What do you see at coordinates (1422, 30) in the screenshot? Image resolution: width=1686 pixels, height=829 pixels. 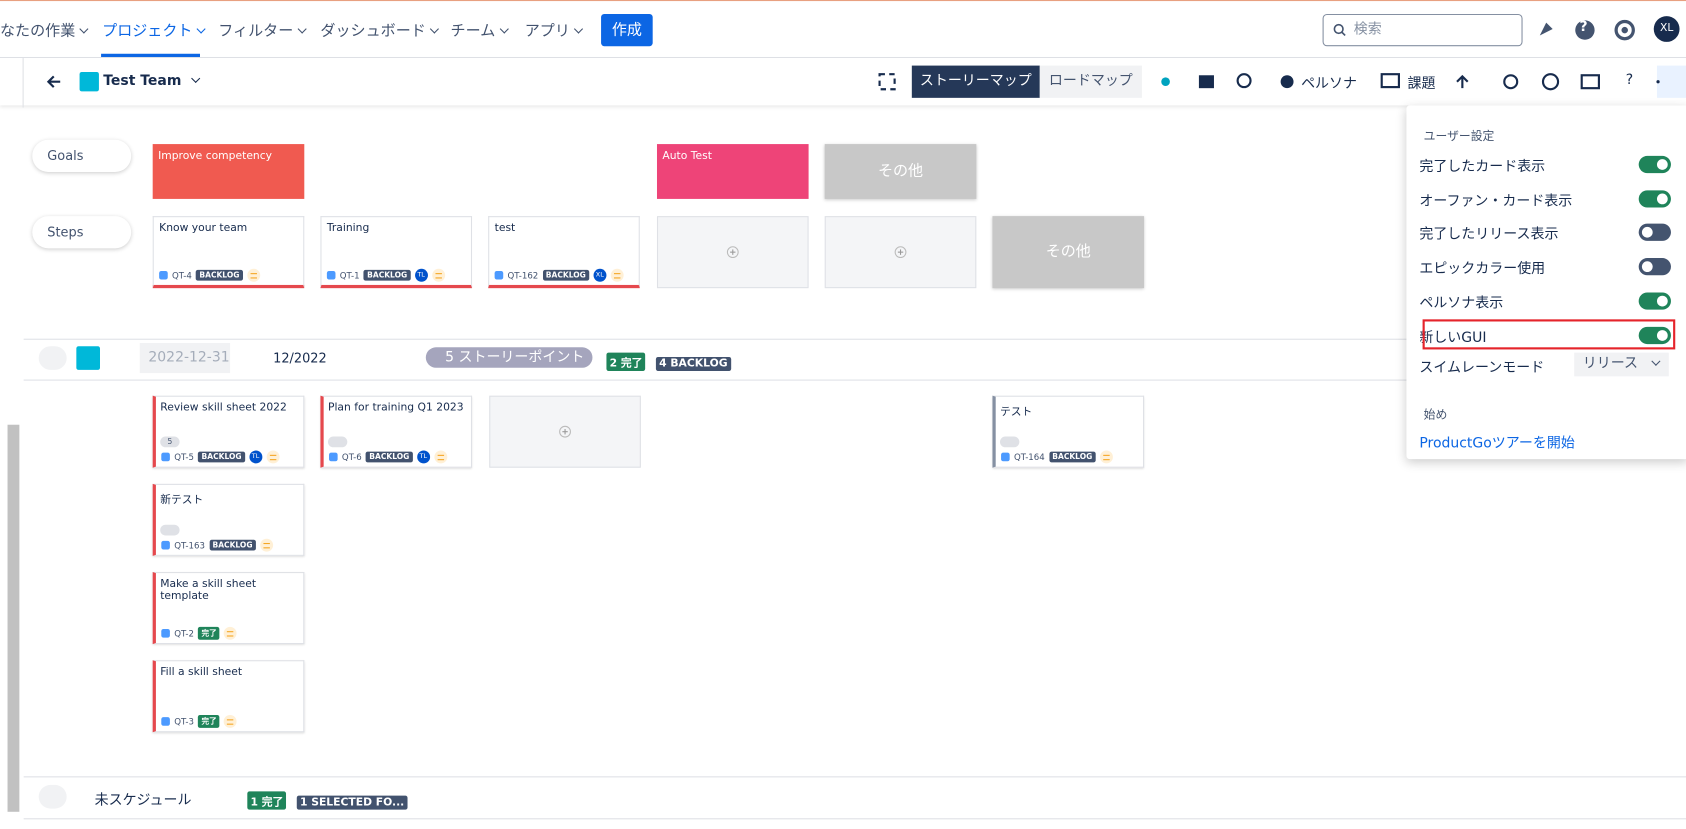 I see `search: 検索` at bounding box center [1422, 30].